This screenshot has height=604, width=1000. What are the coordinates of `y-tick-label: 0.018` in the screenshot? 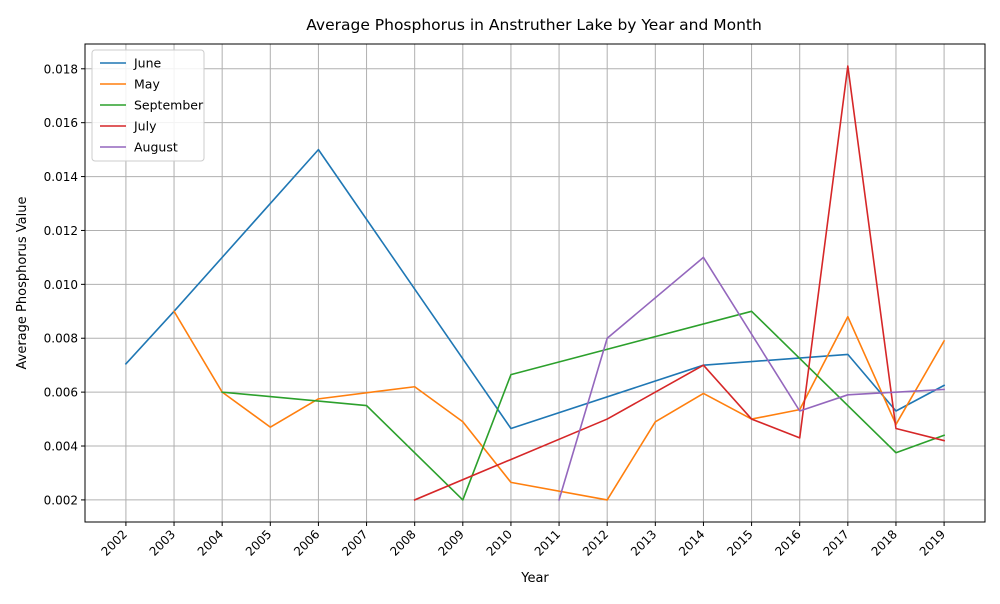 It's located at (61, 69).